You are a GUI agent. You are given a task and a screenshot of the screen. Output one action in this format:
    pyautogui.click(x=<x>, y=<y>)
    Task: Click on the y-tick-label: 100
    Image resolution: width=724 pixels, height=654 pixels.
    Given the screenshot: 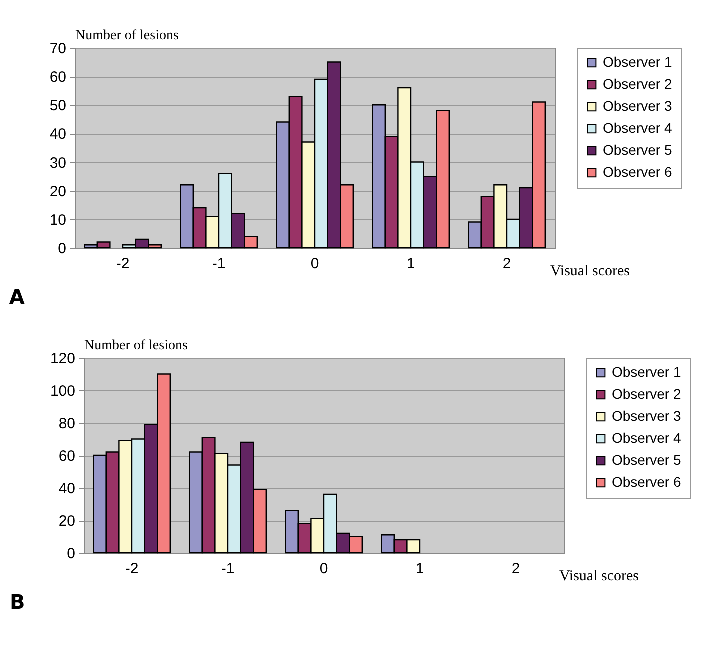 What is the action you would take?
    pyautogui.click(x=63, y=391)
    